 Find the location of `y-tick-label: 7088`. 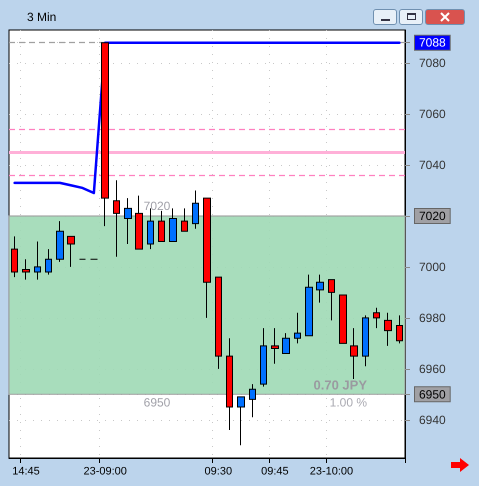

y-tick-label: 7088 is located at coordinates (432, 43).